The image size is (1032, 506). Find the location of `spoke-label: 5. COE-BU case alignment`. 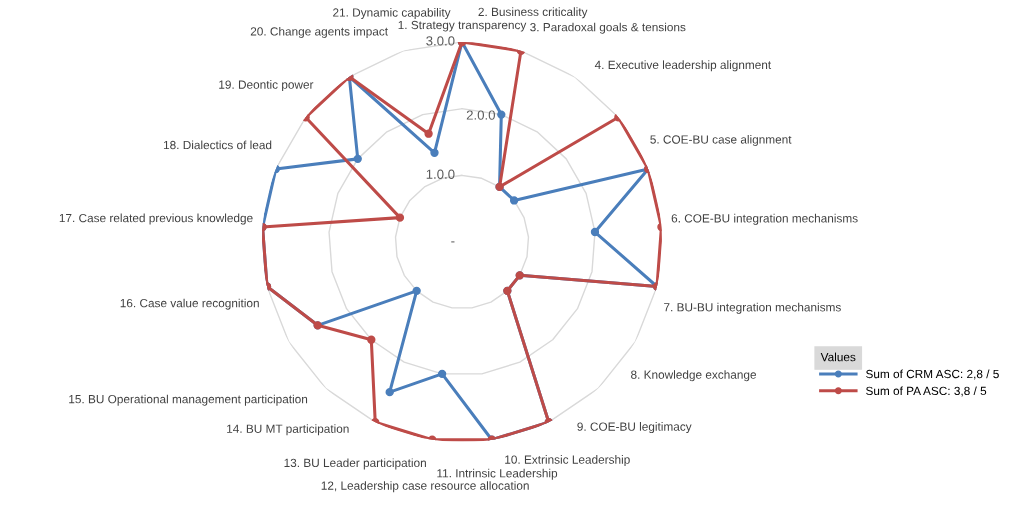

spoke-label: 5. COE-BU case alignment is located at coordinates (721, 140).